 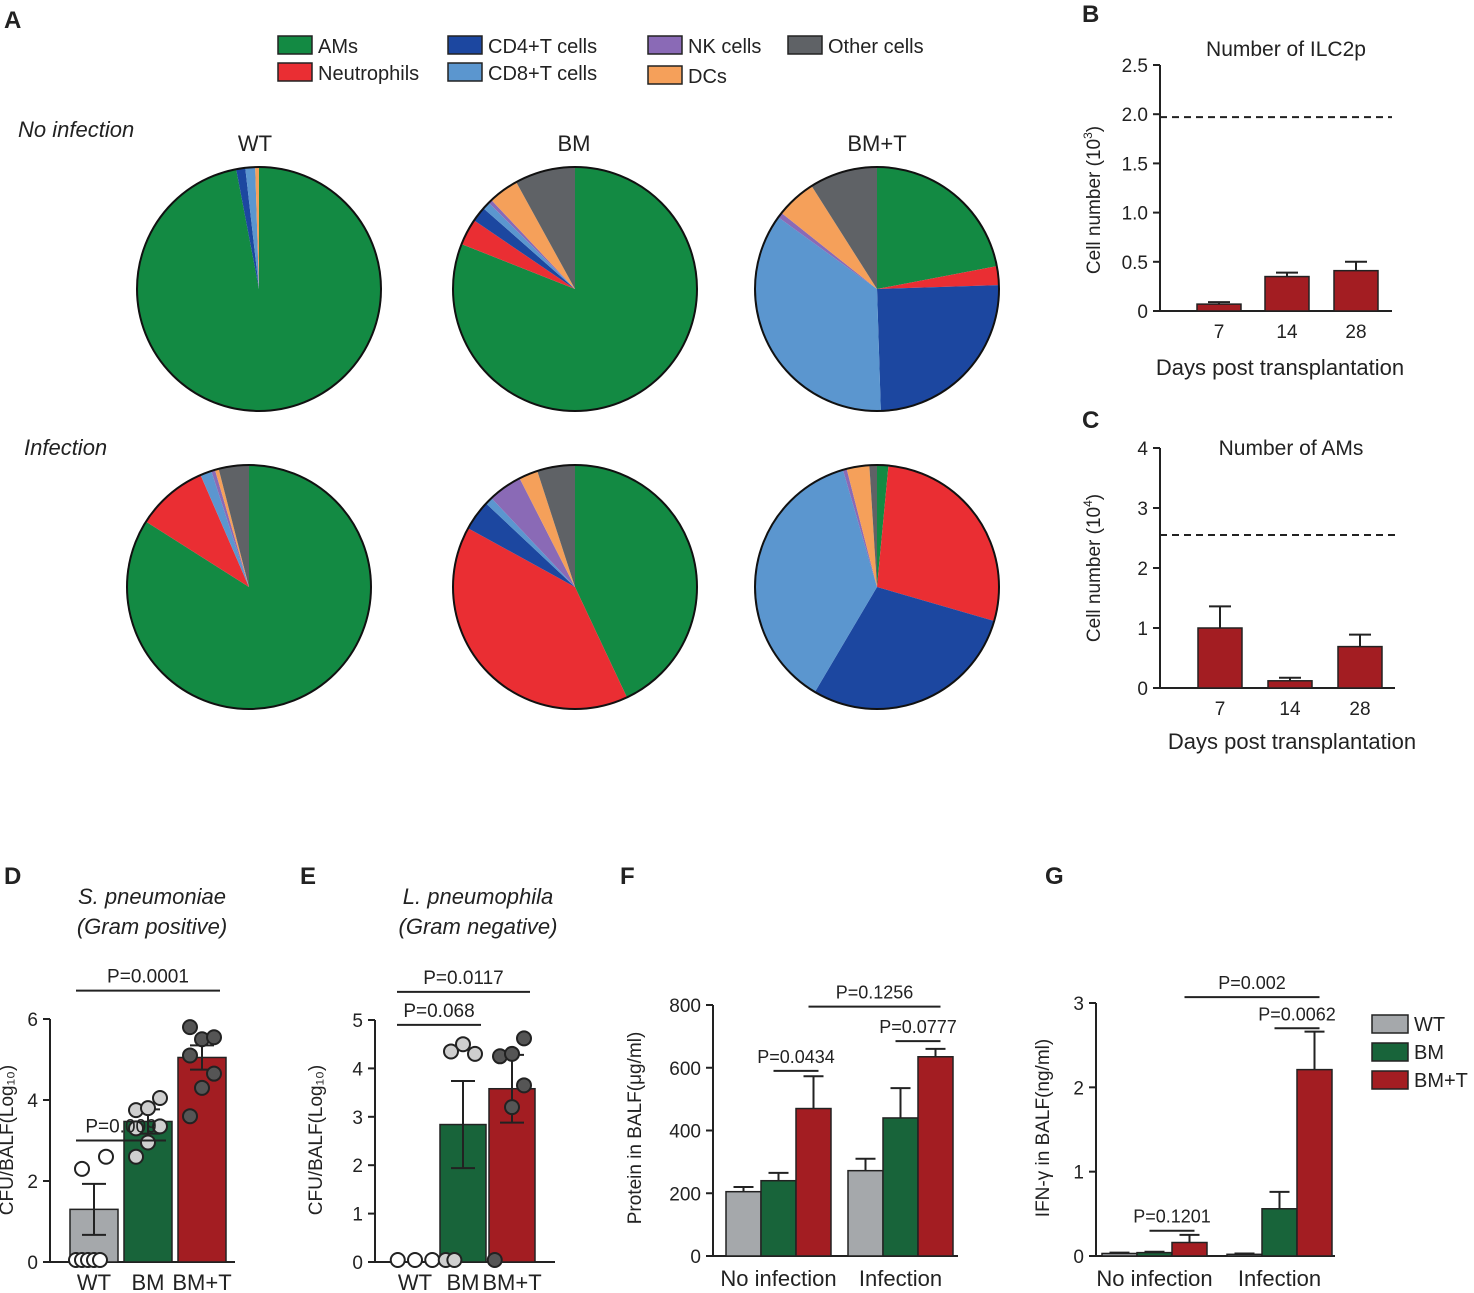 What do you see at coordinates (65, 447) in the screenshot?
I see `row-label-infection: Infection` at bounding box center [65, 447].